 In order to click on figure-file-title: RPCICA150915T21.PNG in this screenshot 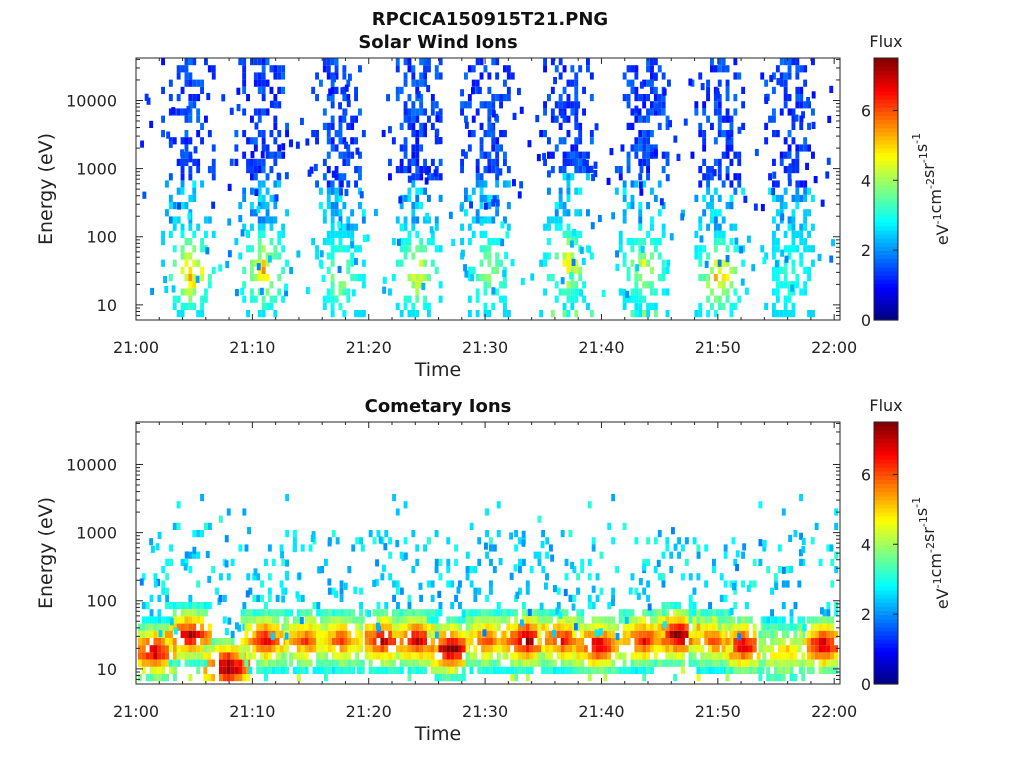, I will do `click(490, 19)`.